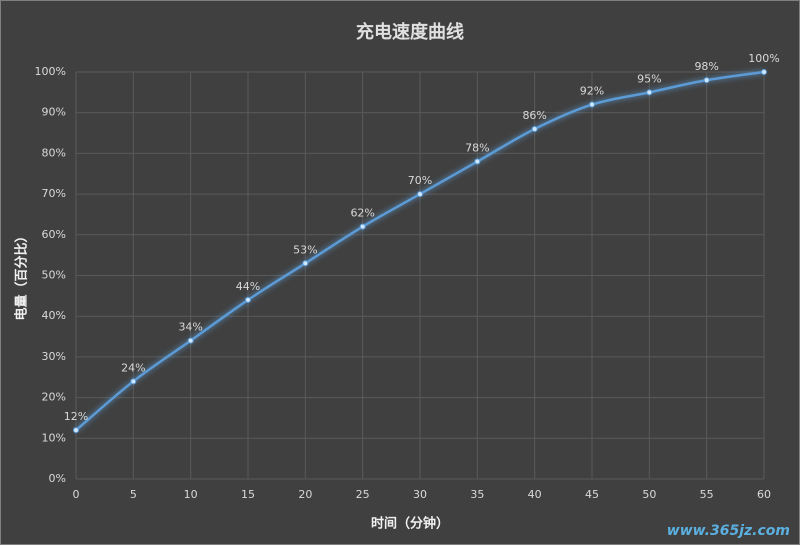 The image size is (800, 545). Describe the element at coordinates (54, 275) in the screenshot. I see `y-tick-label: 50%` at that location.